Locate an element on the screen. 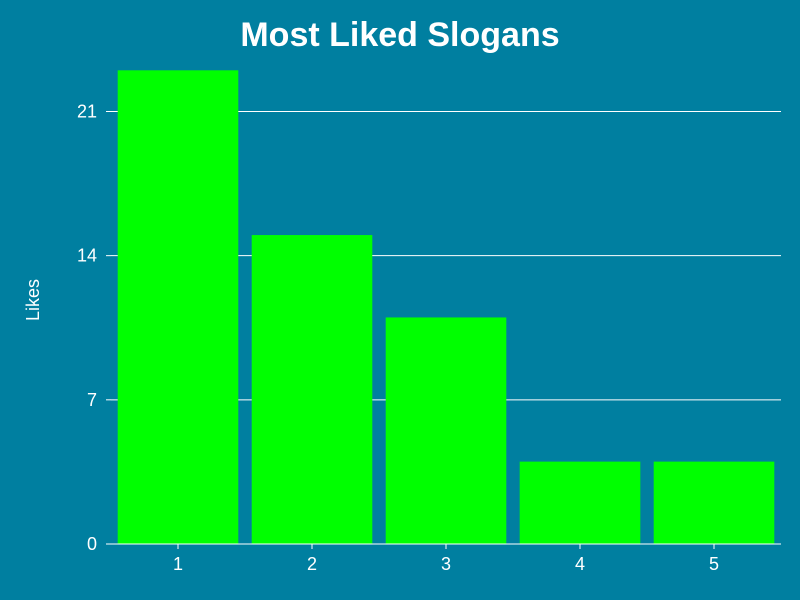 This screenshot has width=800, height=600. x-tick-labels: 1 2 3 4 5 is located at coordinates (446, 564).